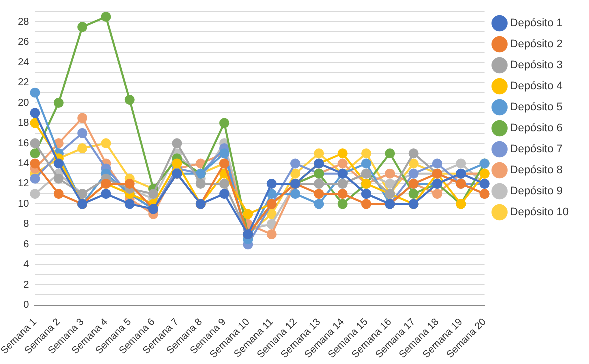 The image size is (589, 364). Describe the element at coordinates (27, 224) in the screenshot. I see `y-tick-label: 8` at that location.